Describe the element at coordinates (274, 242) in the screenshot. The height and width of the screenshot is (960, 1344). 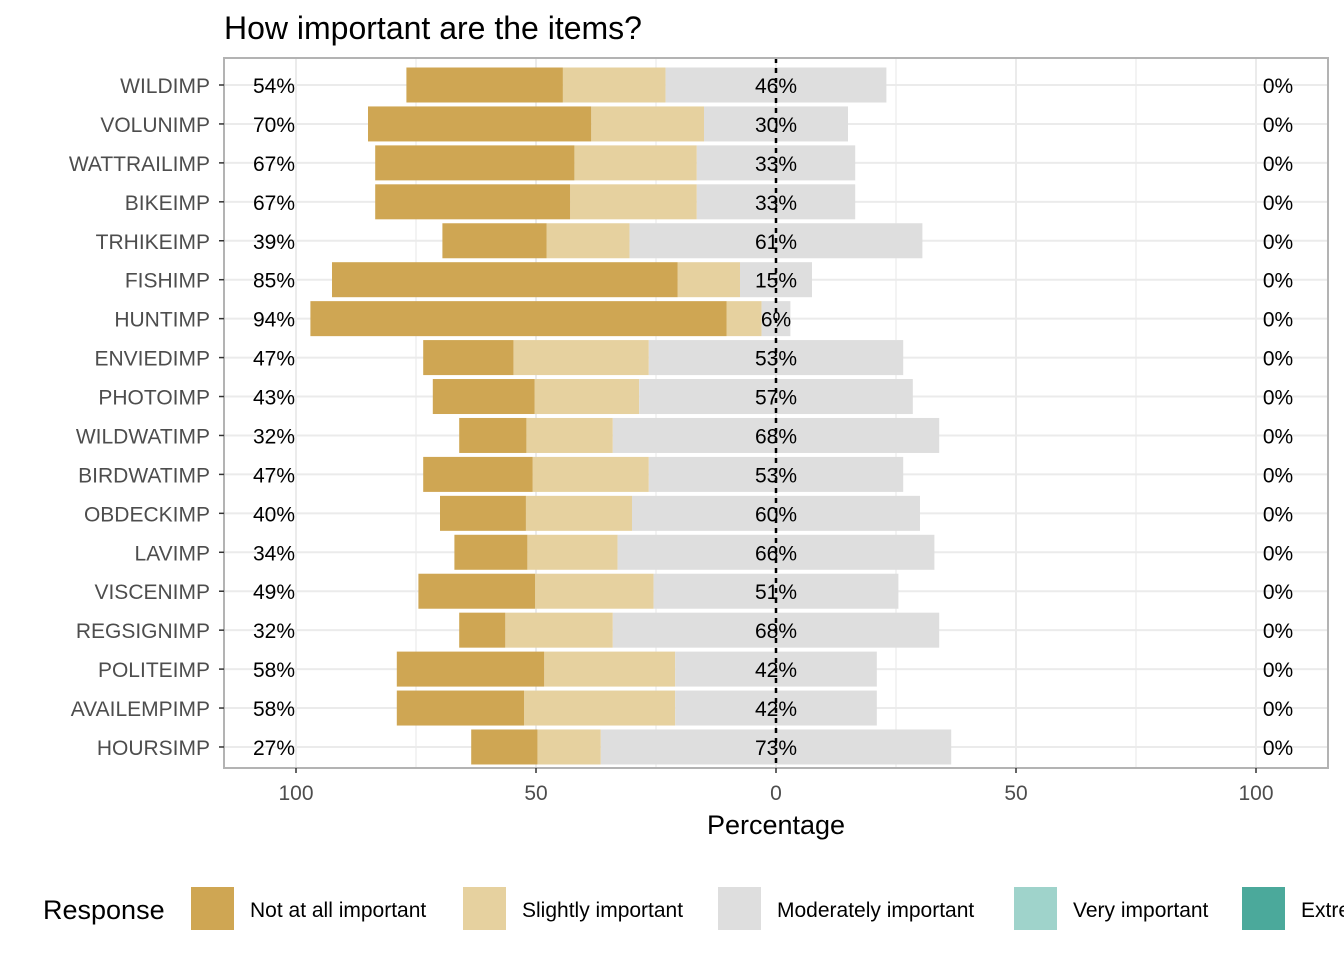
I see `data-label-left: 39%` at that location.